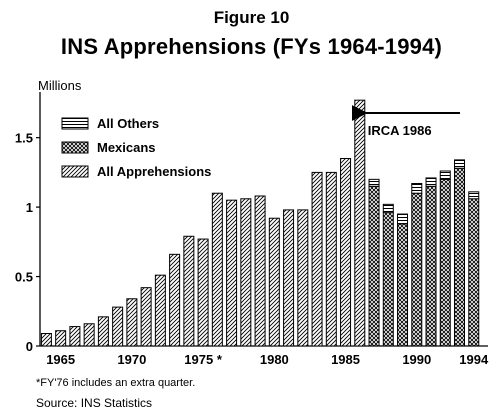 The height and width of the screenshot is (415, 503). I want to click on source-note: Source: INS Statistics, so click(94, 403).